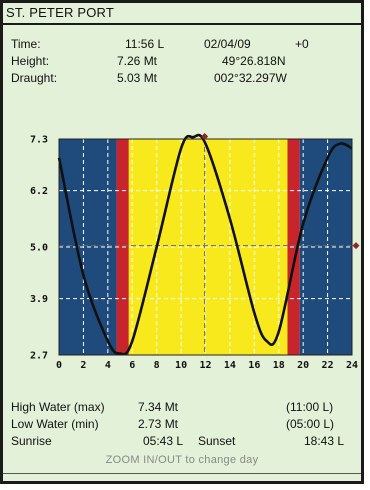  I want to click on draught-label: Draught:, so click(34, 78).